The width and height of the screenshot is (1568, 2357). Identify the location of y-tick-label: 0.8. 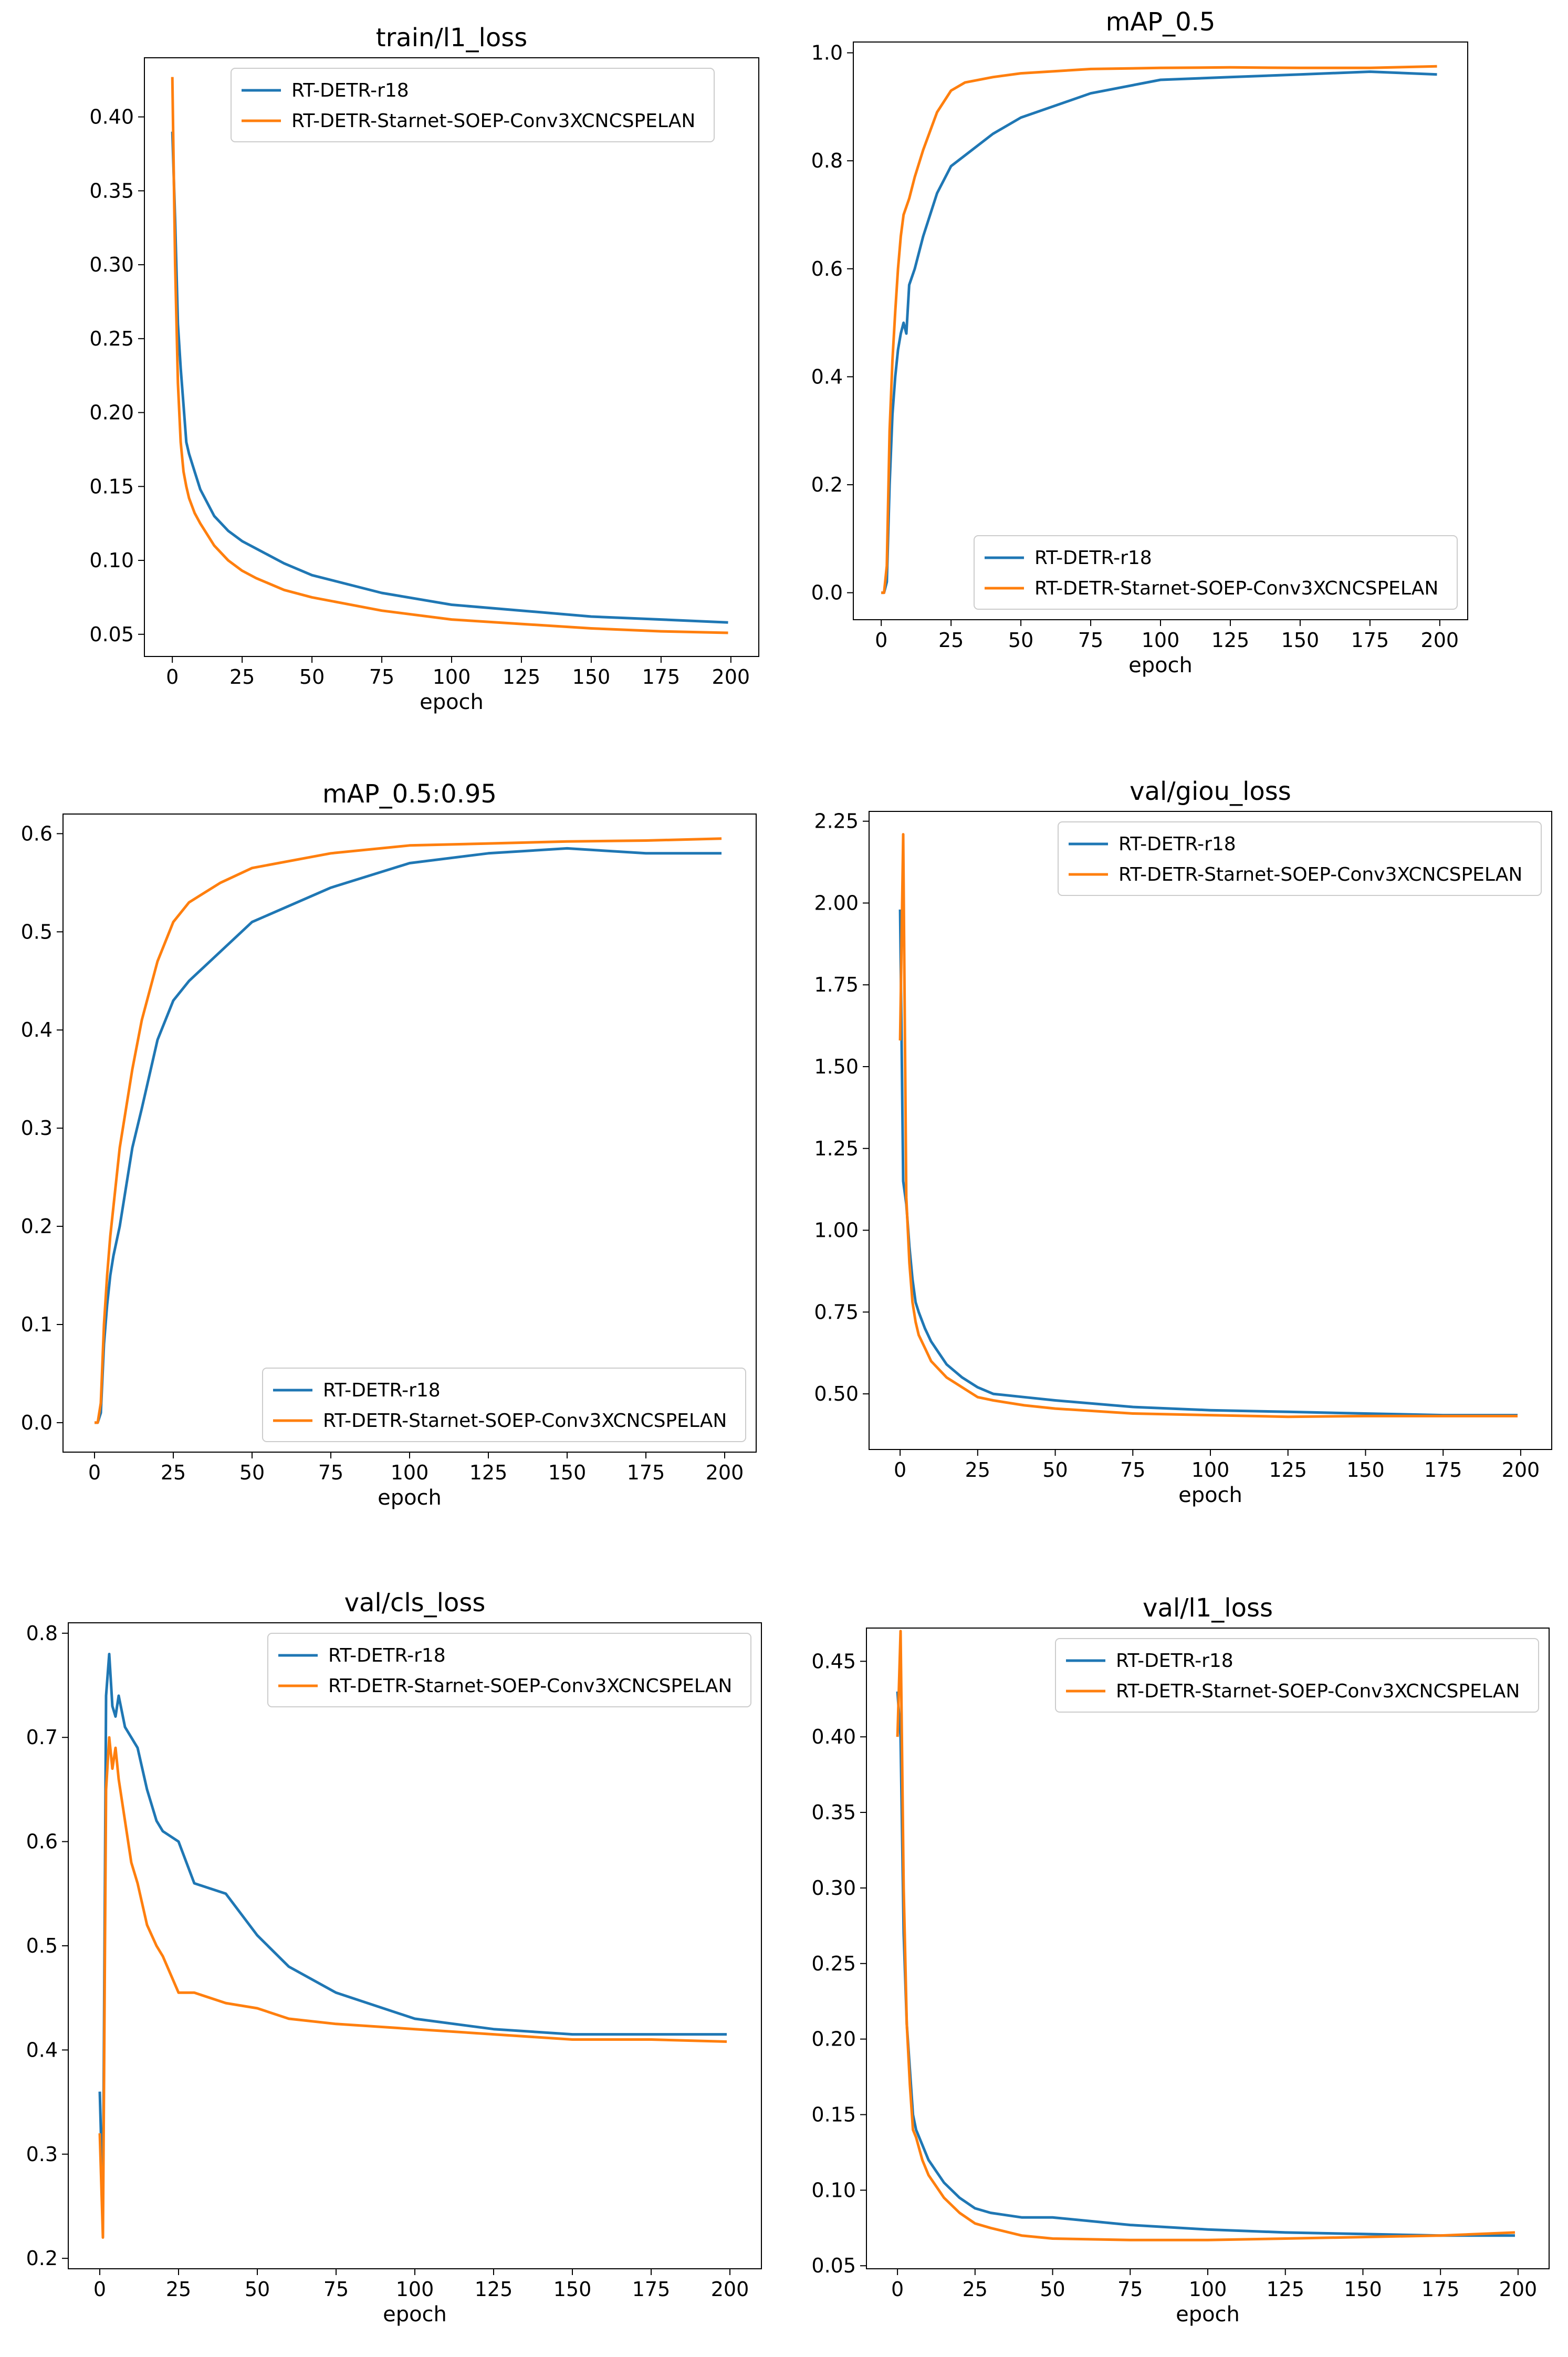
(42, 1633).